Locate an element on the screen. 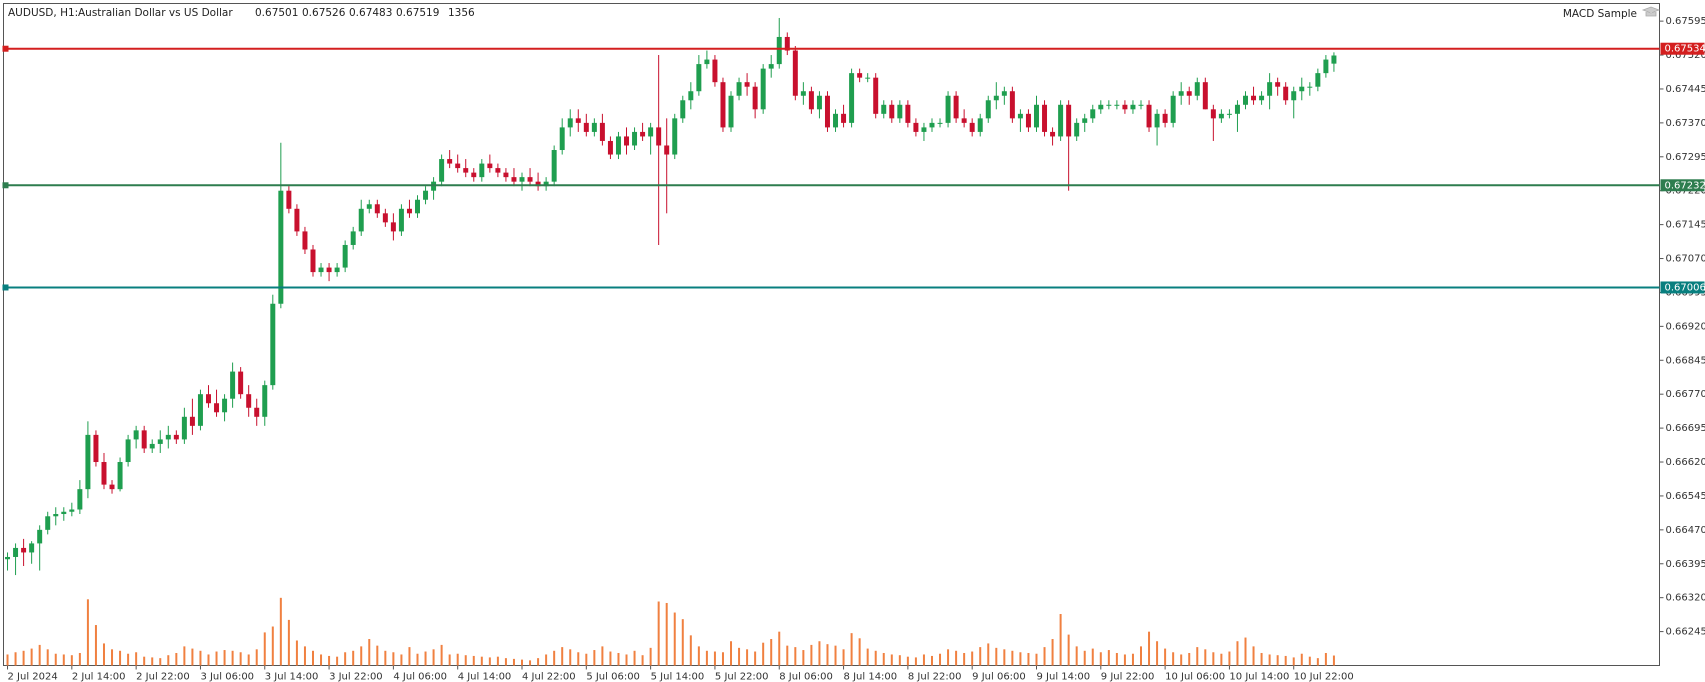  x-tick-label: 4 Jul 06:00 is located at coordinates (420, 677).